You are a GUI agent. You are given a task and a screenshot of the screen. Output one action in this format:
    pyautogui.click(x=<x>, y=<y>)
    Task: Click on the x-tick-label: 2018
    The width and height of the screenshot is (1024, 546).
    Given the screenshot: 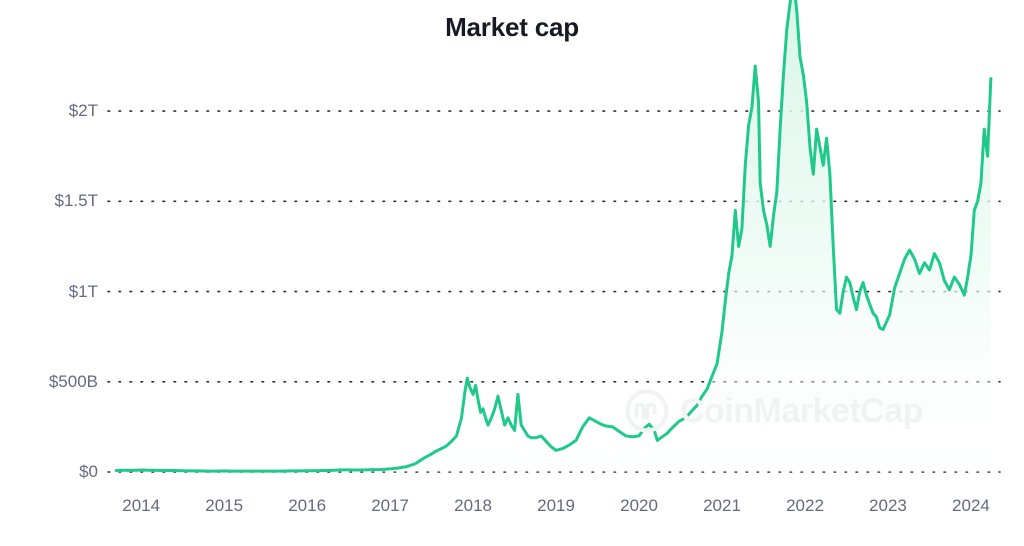 What is the action you would take?
    pyautogui.click(x=473, y=505)
    